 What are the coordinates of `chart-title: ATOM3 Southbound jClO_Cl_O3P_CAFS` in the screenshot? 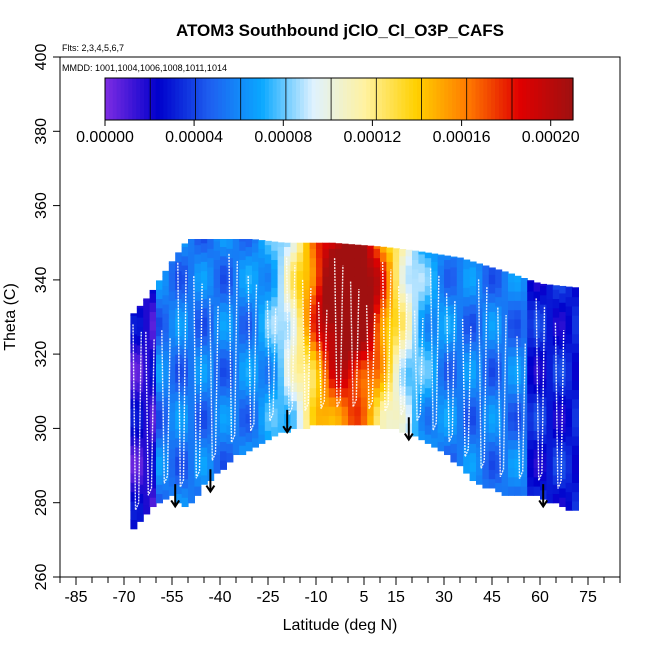 It's located at (340, 30).